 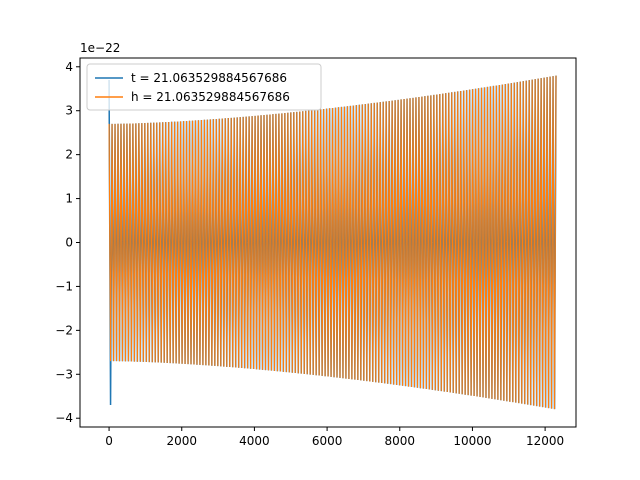 What do you see at coordinates (69, 243) in the screenshot?
I see `y-tick-label: 0` at bounding box center [69, 243].